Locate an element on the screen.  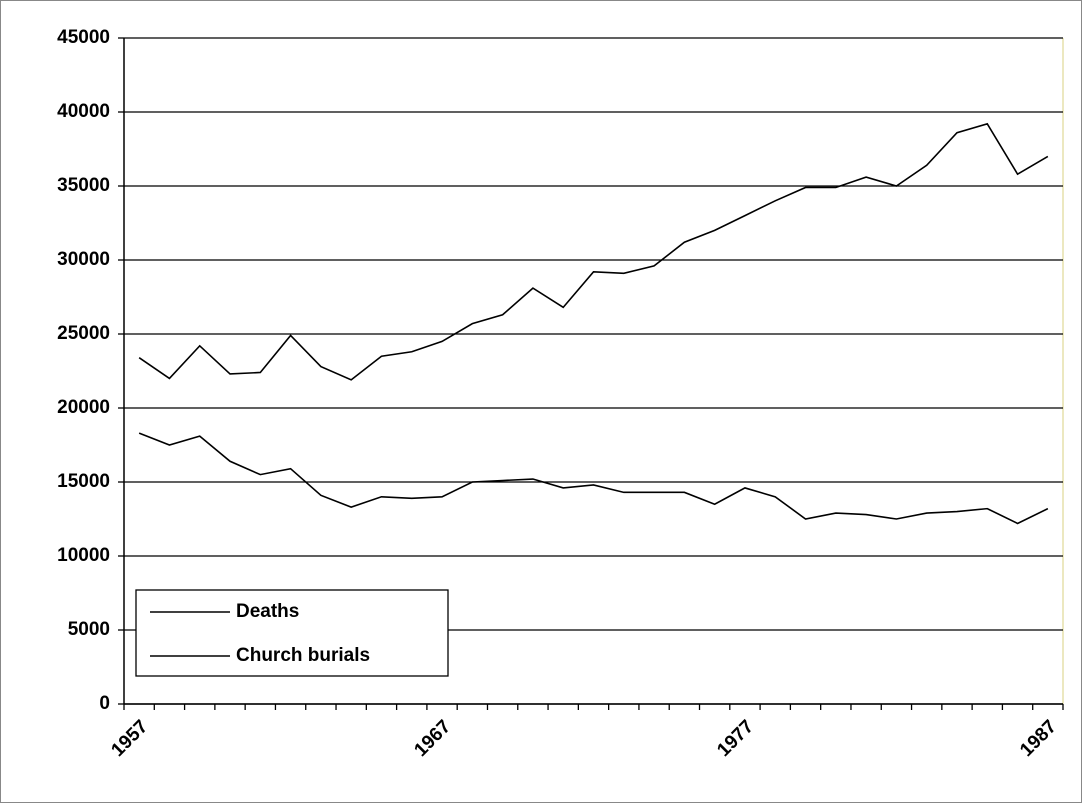
y-tick-label: 15000 is located at coordinates (83, 481).